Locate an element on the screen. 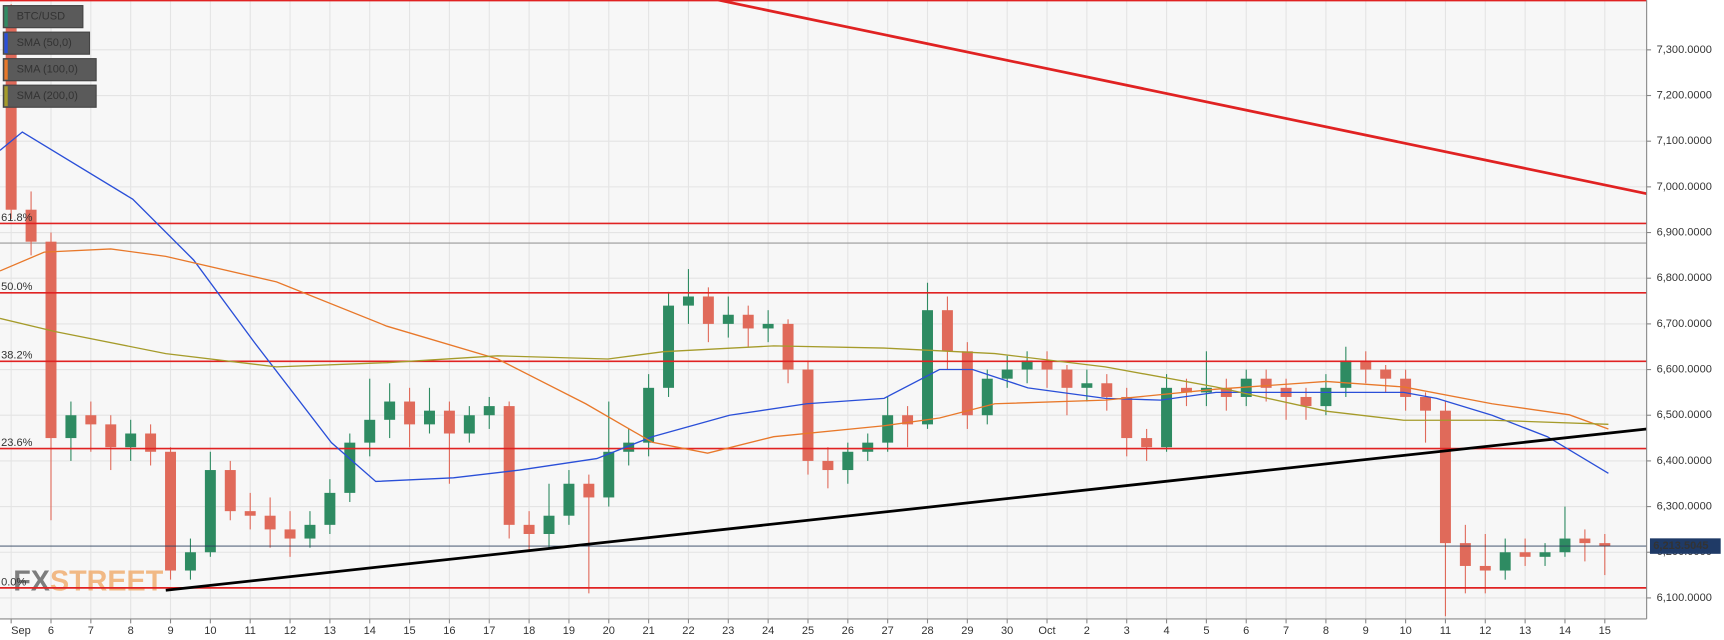  x-tick-label: 28 is located at coordinates (927, 631).